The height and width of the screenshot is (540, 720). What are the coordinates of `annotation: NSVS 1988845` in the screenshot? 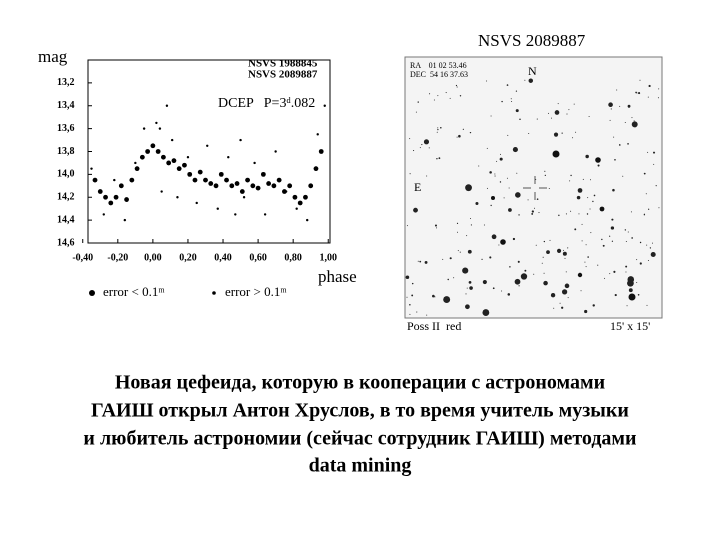 It's located at (283, 64).